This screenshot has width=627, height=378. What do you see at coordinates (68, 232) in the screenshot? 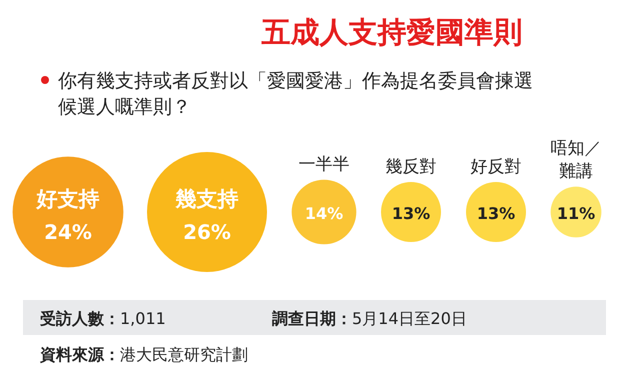
I see `data-label: 24%` at bounding box center [68, 232].